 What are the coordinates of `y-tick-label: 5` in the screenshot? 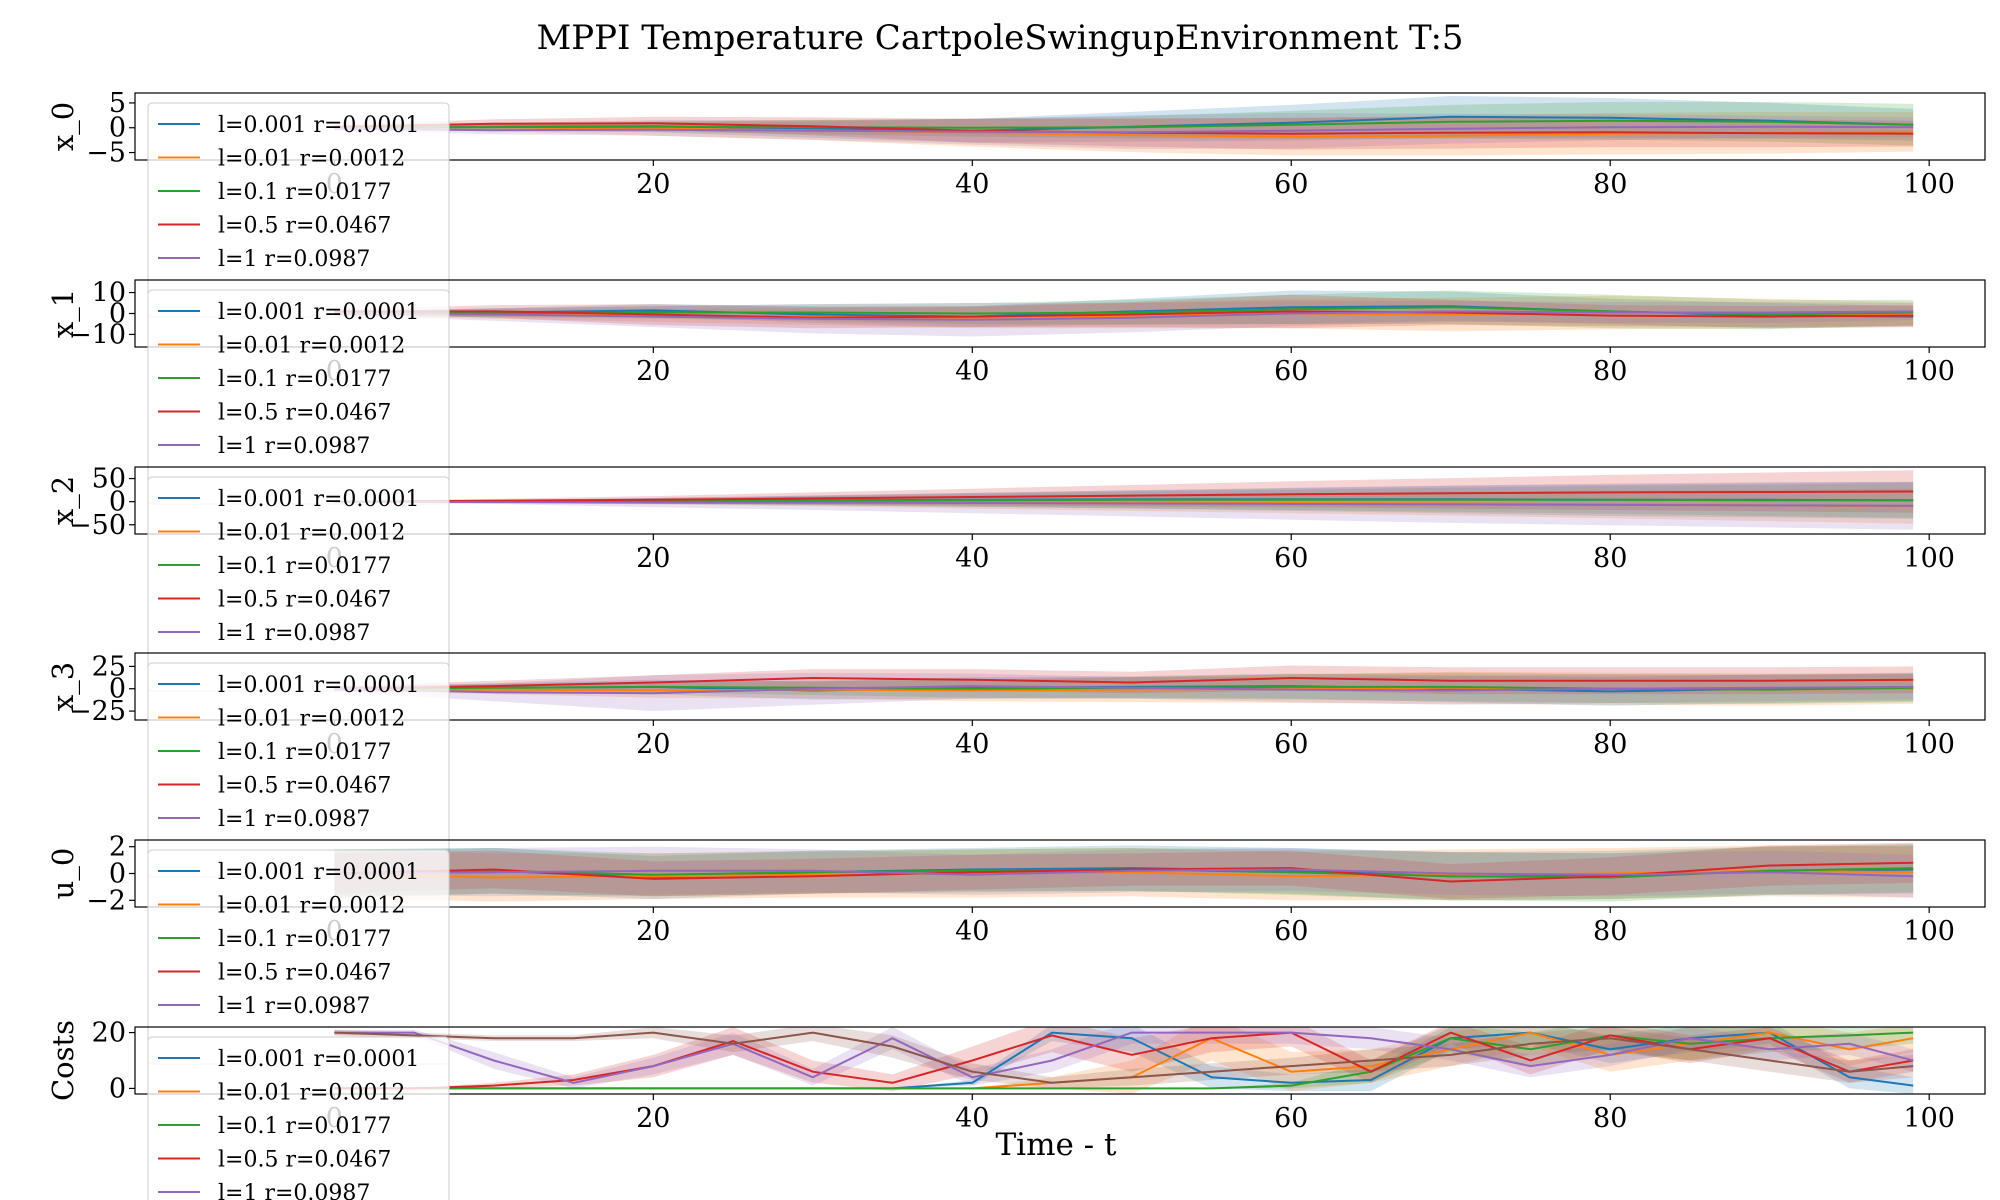 It's located at (117, 103).